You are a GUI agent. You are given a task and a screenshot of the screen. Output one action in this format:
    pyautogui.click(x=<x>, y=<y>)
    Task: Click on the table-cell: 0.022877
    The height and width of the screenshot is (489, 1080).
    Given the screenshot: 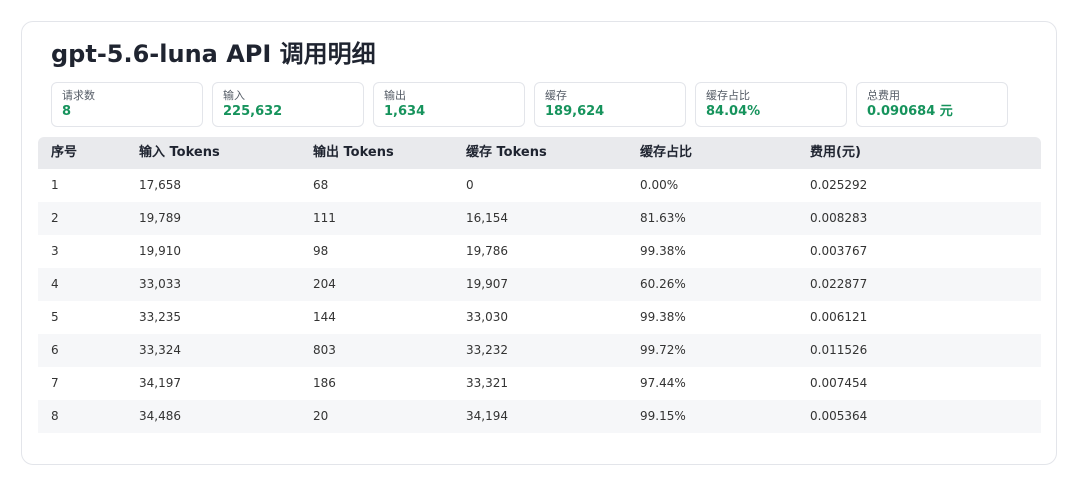 What is the action you would take?
    pyautogui.click(x=839, y=284)
    